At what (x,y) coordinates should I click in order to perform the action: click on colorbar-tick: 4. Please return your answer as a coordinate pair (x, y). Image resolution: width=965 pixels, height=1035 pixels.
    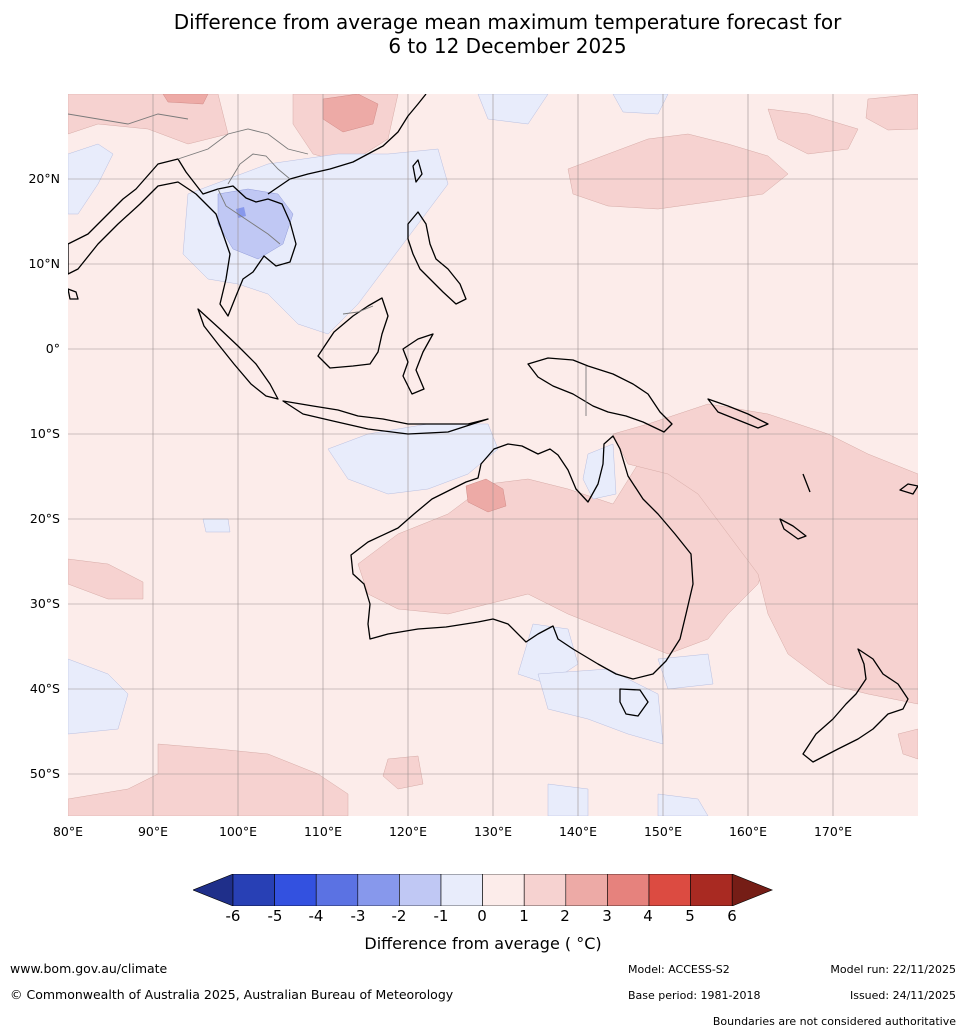
    Looking at the image, I should click on (648, 916).